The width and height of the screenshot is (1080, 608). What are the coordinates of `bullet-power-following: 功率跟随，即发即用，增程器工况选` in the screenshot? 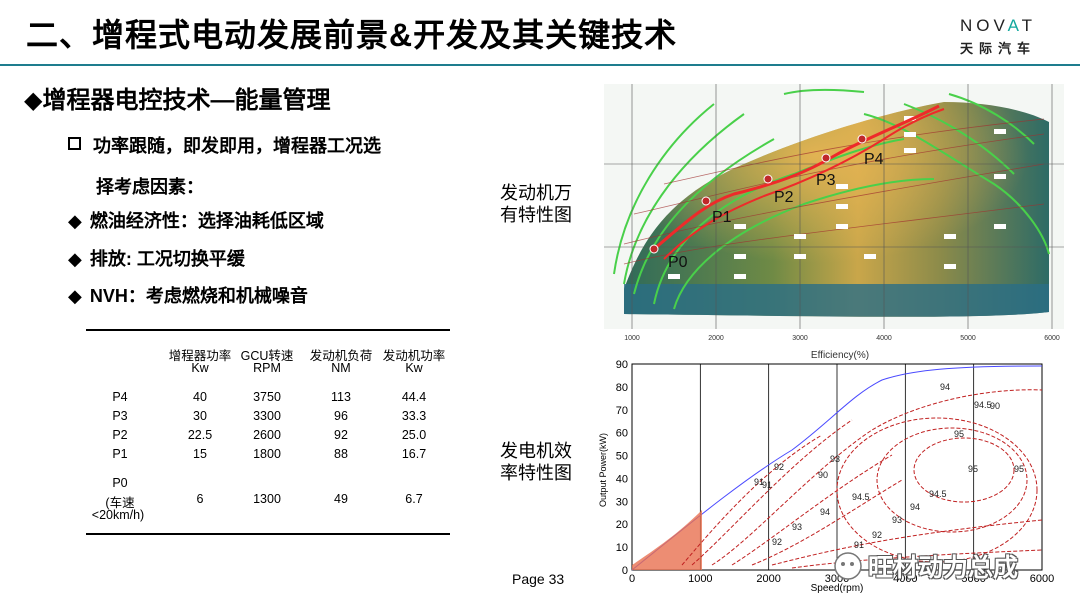 It's located at (224, 145).